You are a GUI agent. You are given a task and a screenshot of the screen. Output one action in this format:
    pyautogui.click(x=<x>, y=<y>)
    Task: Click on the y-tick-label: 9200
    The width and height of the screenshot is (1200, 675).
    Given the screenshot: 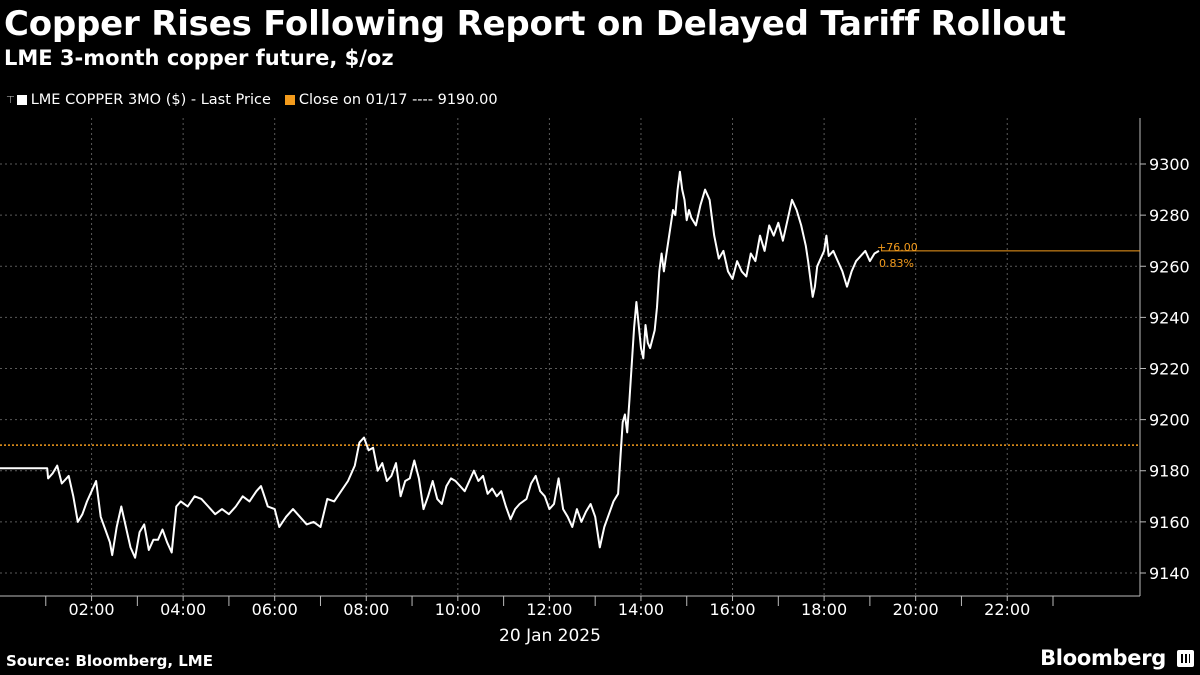 What is the action you would take?
    pyautogui.click(x=1169, y=420)
    